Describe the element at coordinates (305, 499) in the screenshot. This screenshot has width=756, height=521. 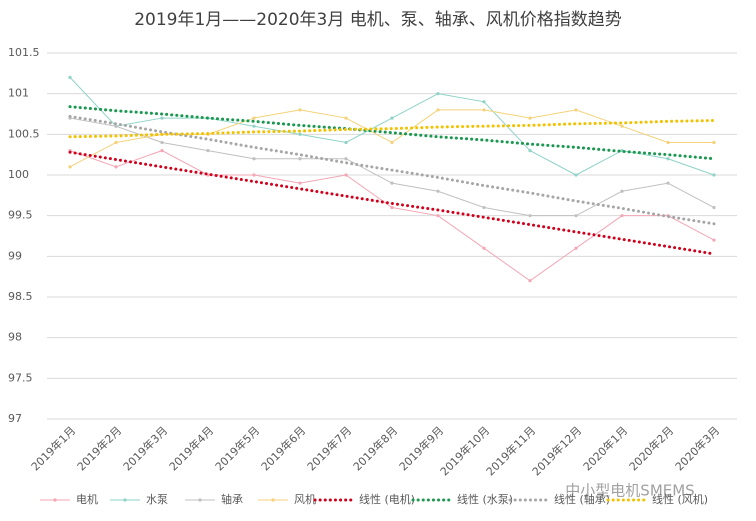
I see `legend-label: 风机` at that location.